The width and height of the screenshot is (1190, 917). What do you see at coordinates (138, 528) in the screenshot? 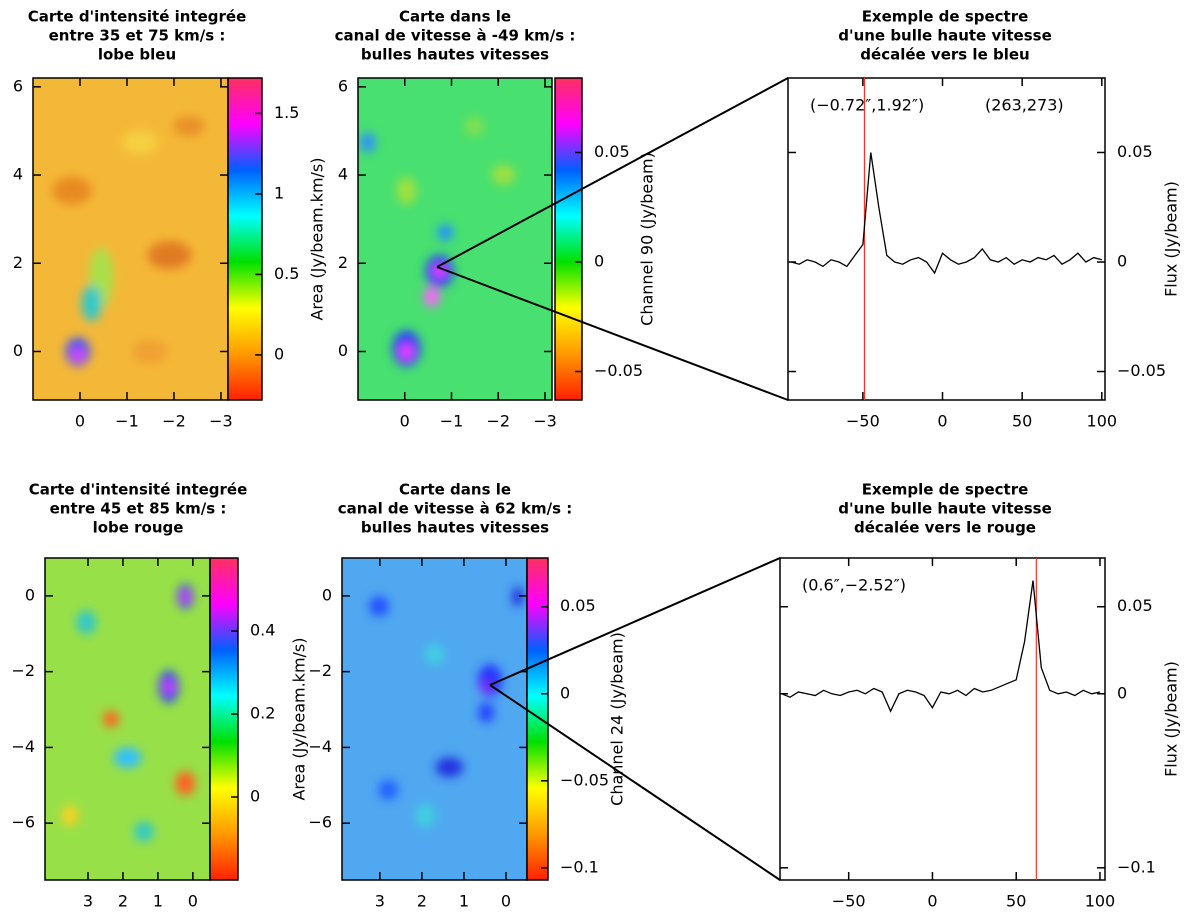
I see `panel-title: lobe rouge` at bounding box center [138, 528].